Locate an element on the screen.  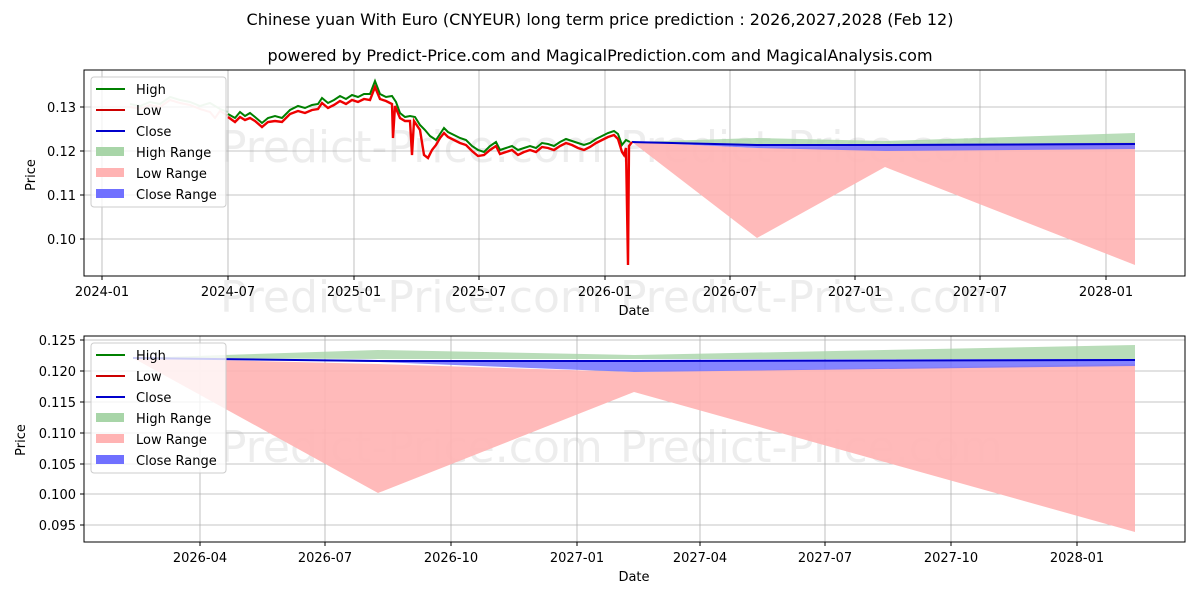
y-tick-label: 0.115 is located at coordinates (57, 403).